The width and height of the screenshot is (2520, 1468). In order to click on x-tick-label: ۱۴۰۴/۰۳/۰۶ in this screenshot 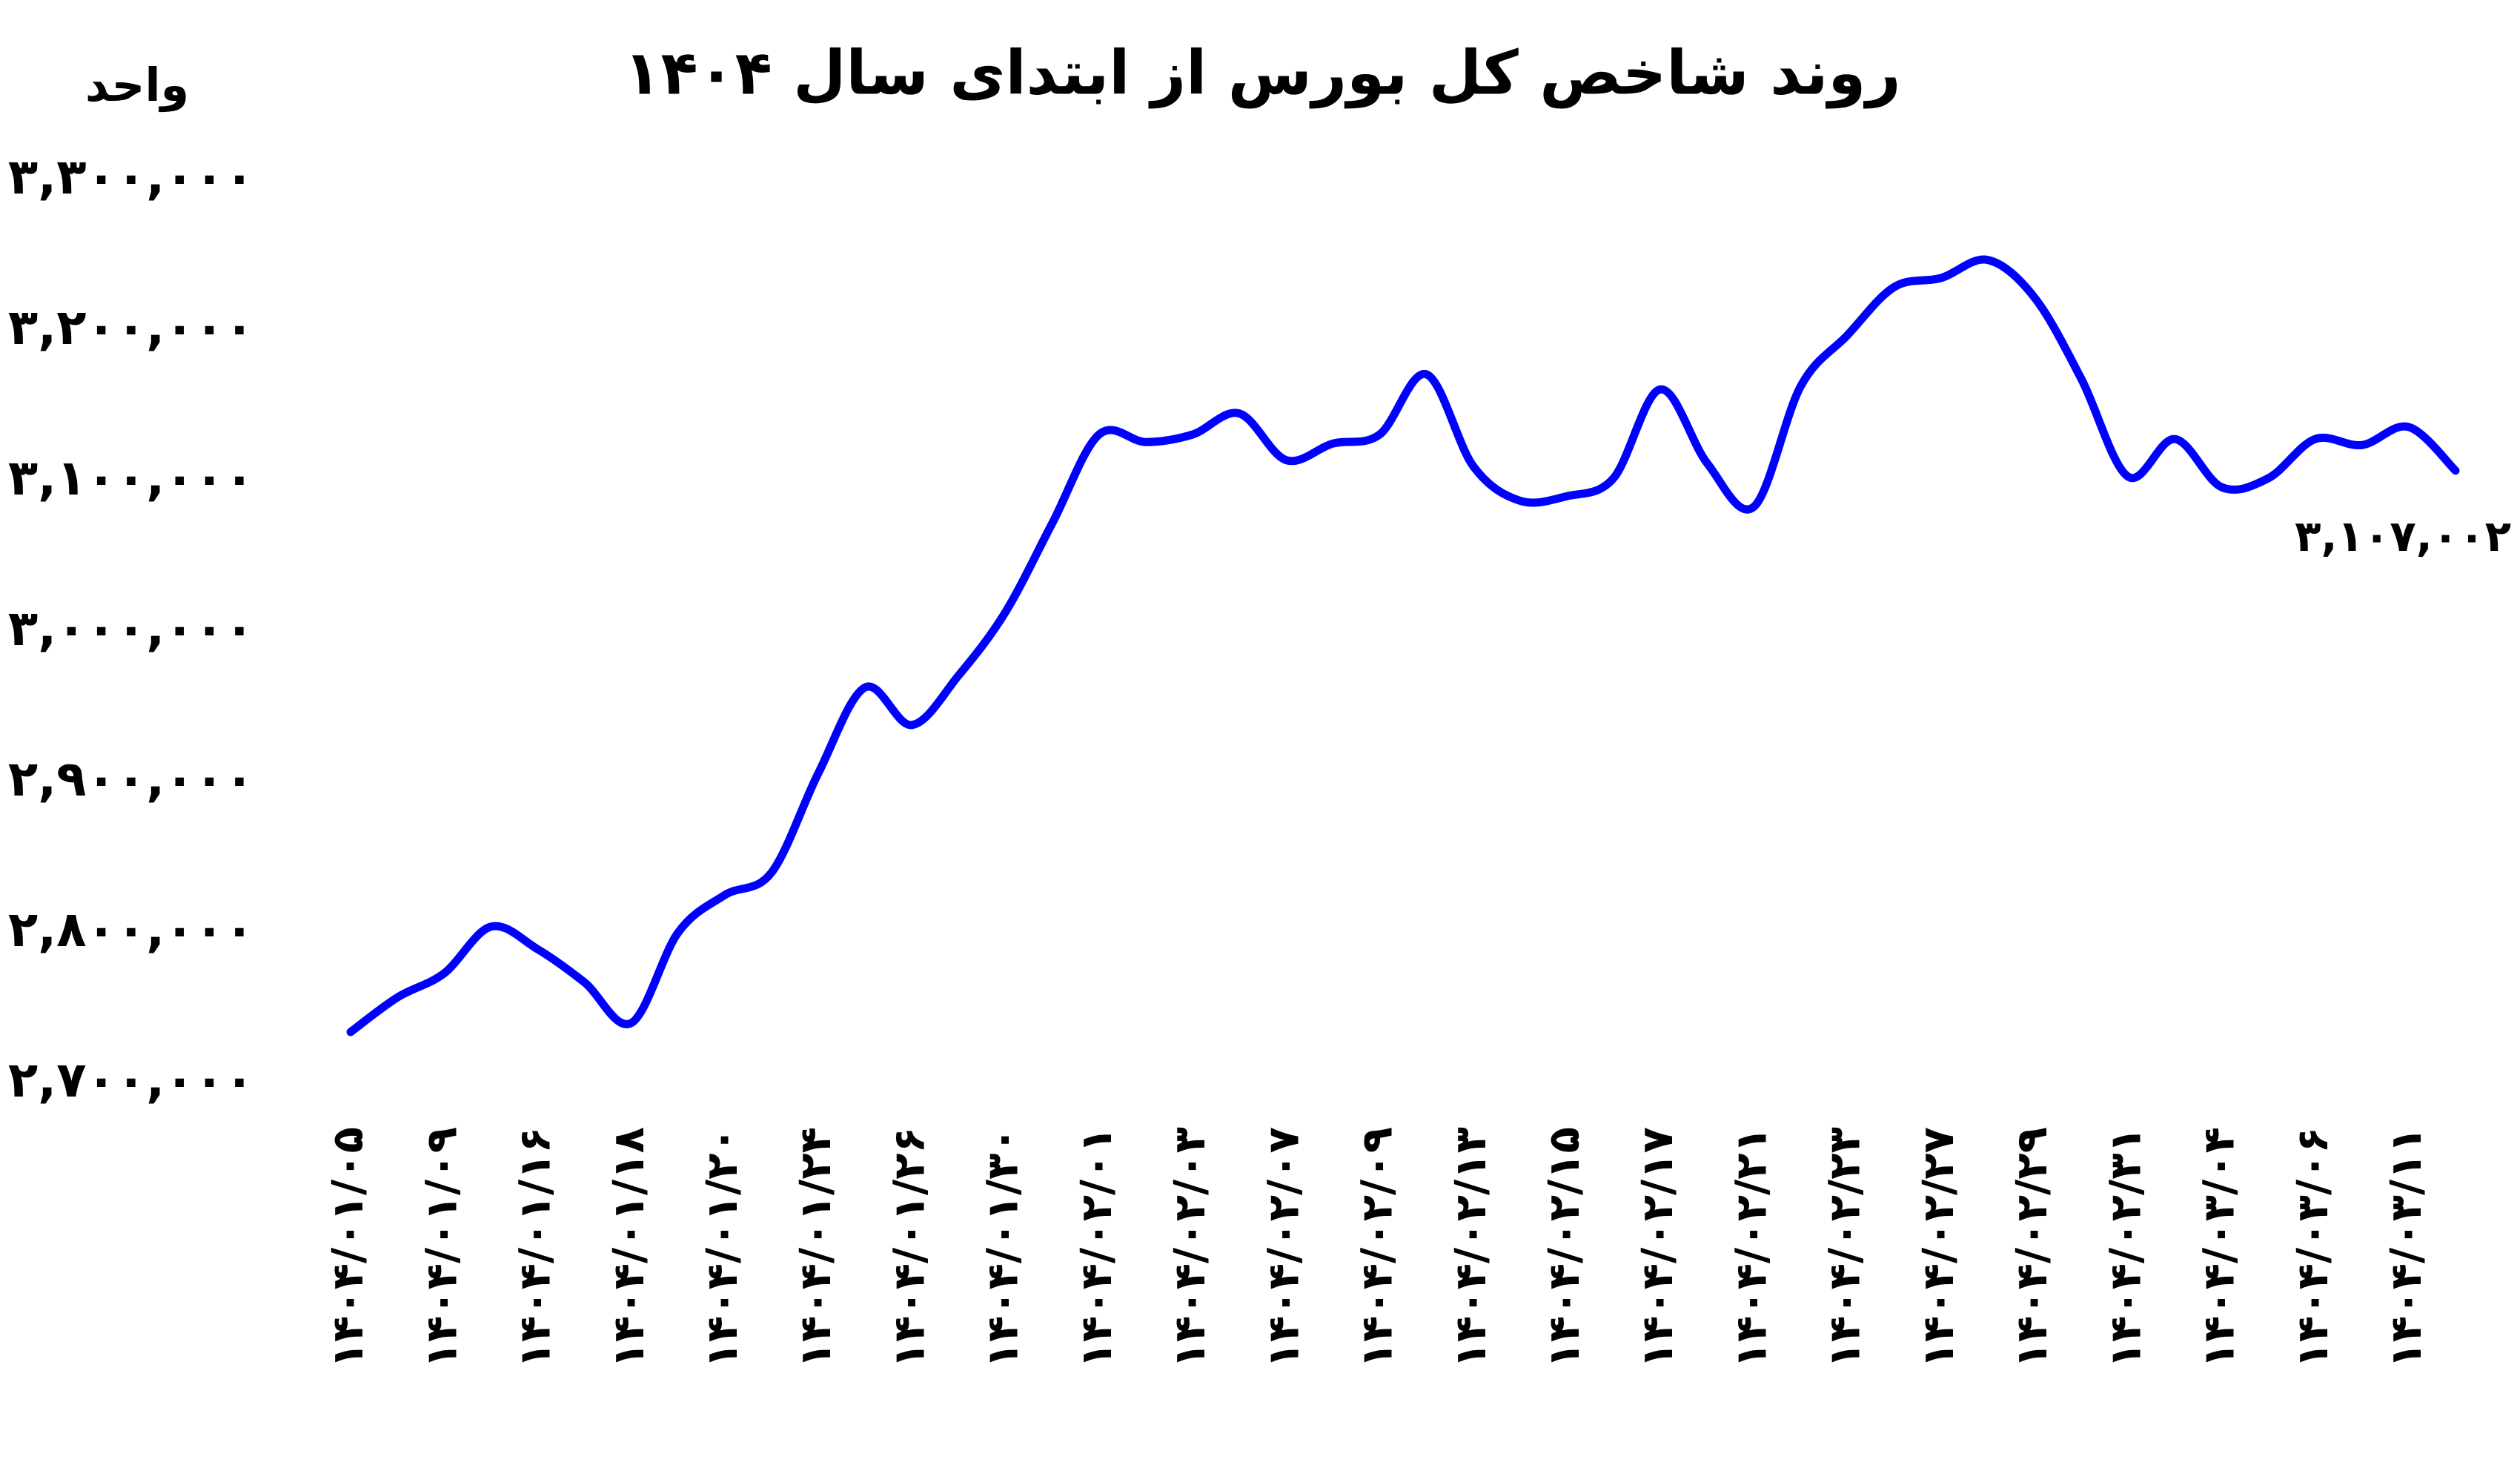, I will do `click(2313, 1248)`.